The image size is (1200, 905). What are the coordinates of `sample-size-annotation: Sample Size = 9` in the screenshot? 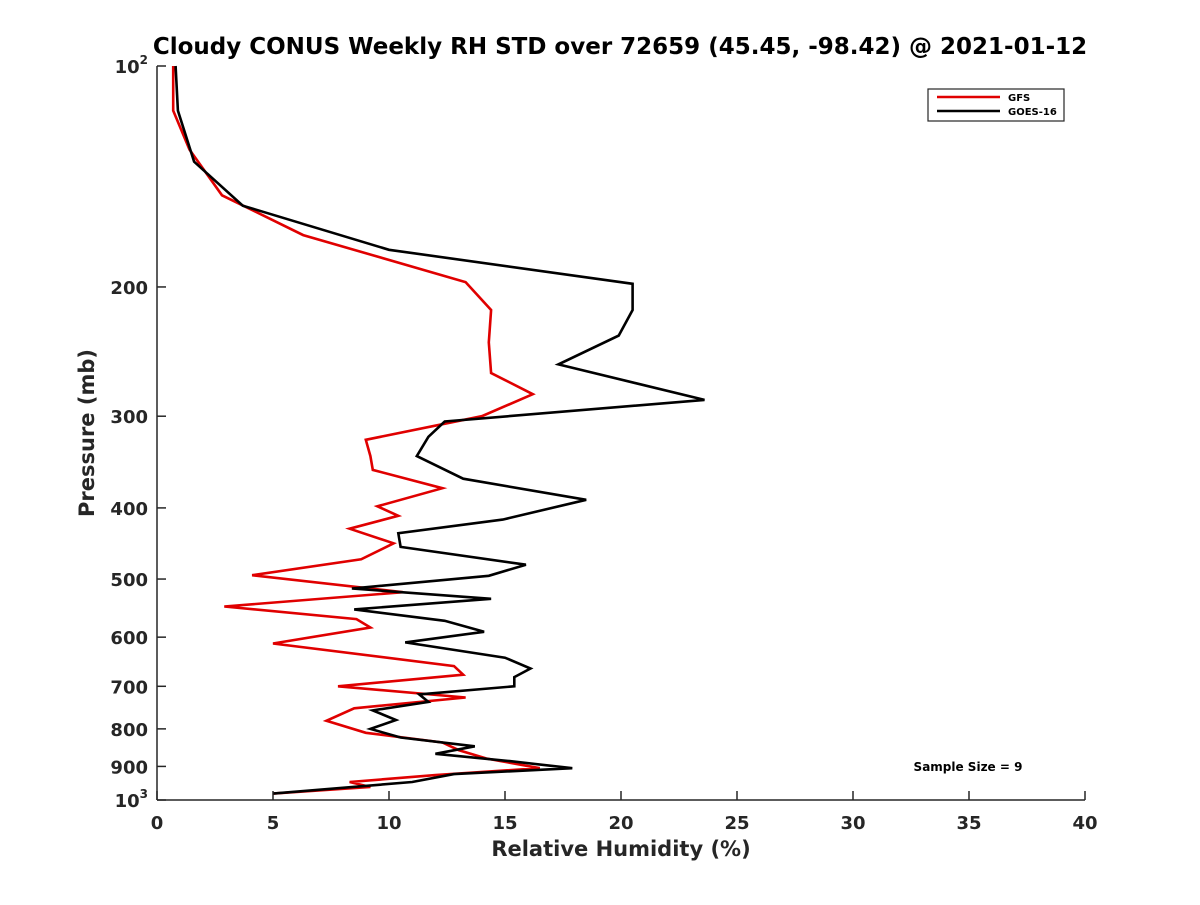 It's located at (968, 767).